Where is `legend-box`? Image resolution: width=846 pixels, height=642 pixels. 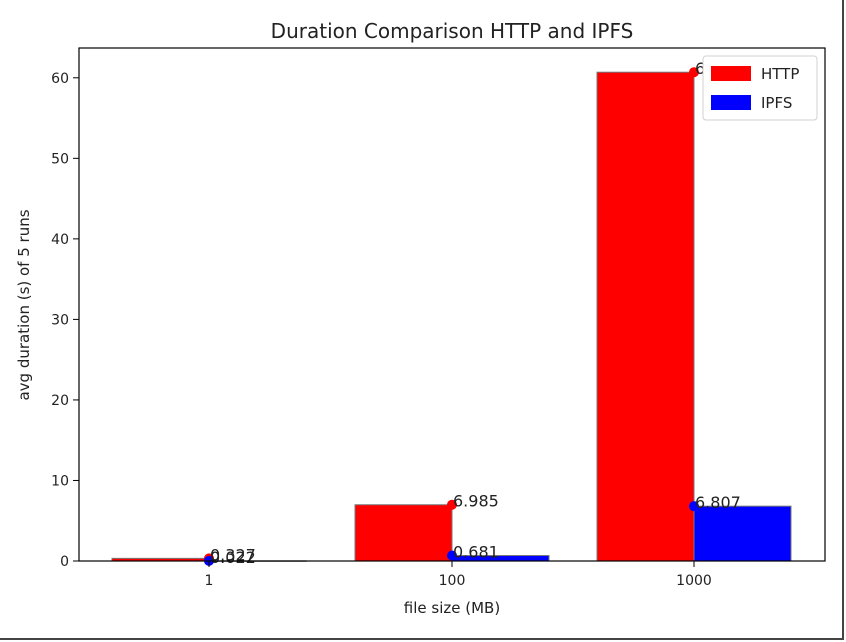
legend-box is located at coordinates (760, 88).